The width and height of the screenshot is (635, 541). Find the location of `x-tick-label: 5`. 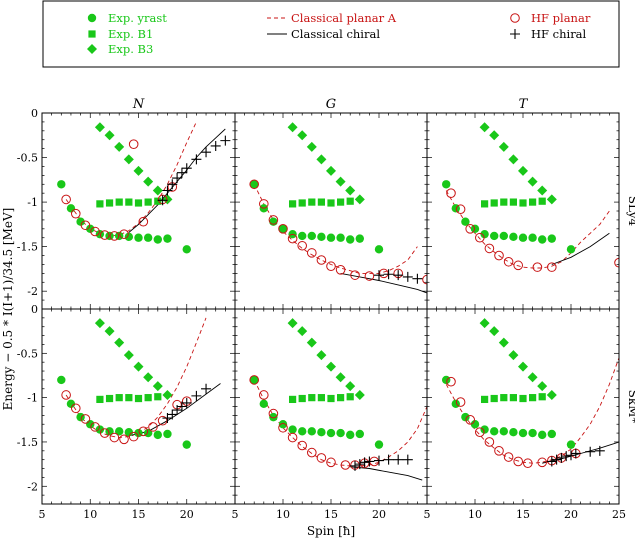

x-tick-label: 5 is located at coordinates (427, 514).